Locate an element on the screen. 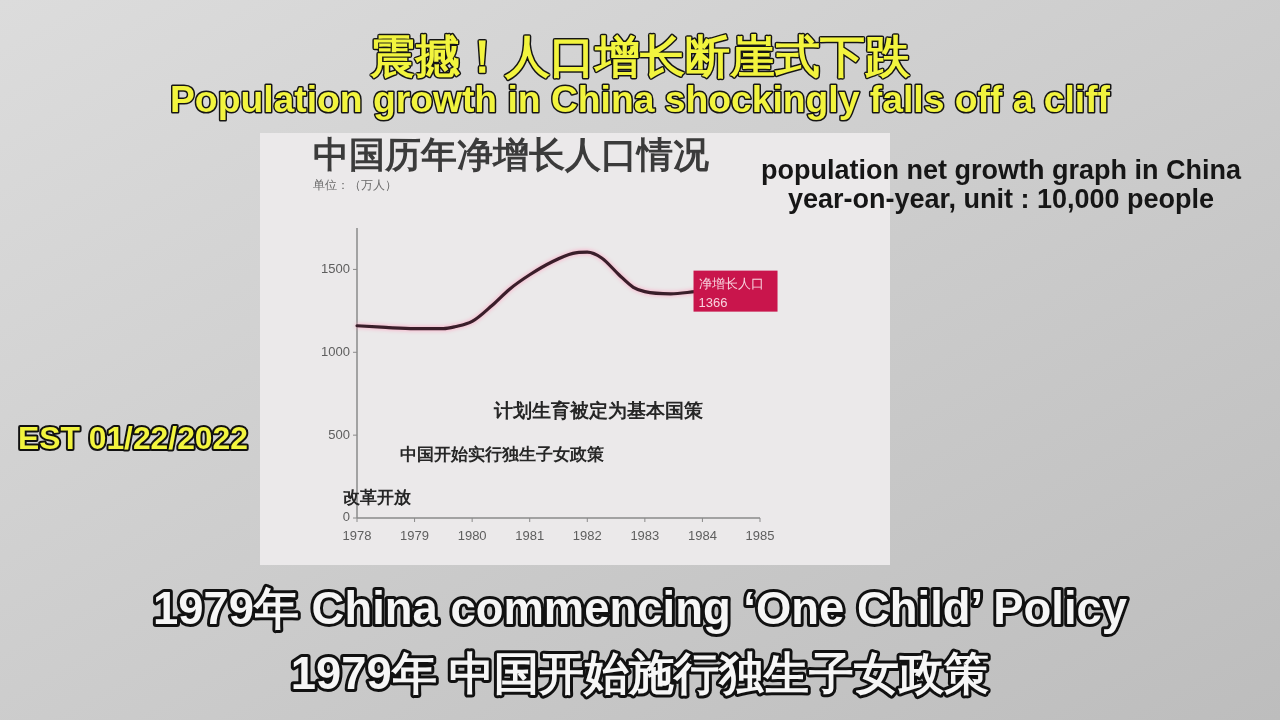  x-tick-label: 1981 is located at coordinates (530, 535).